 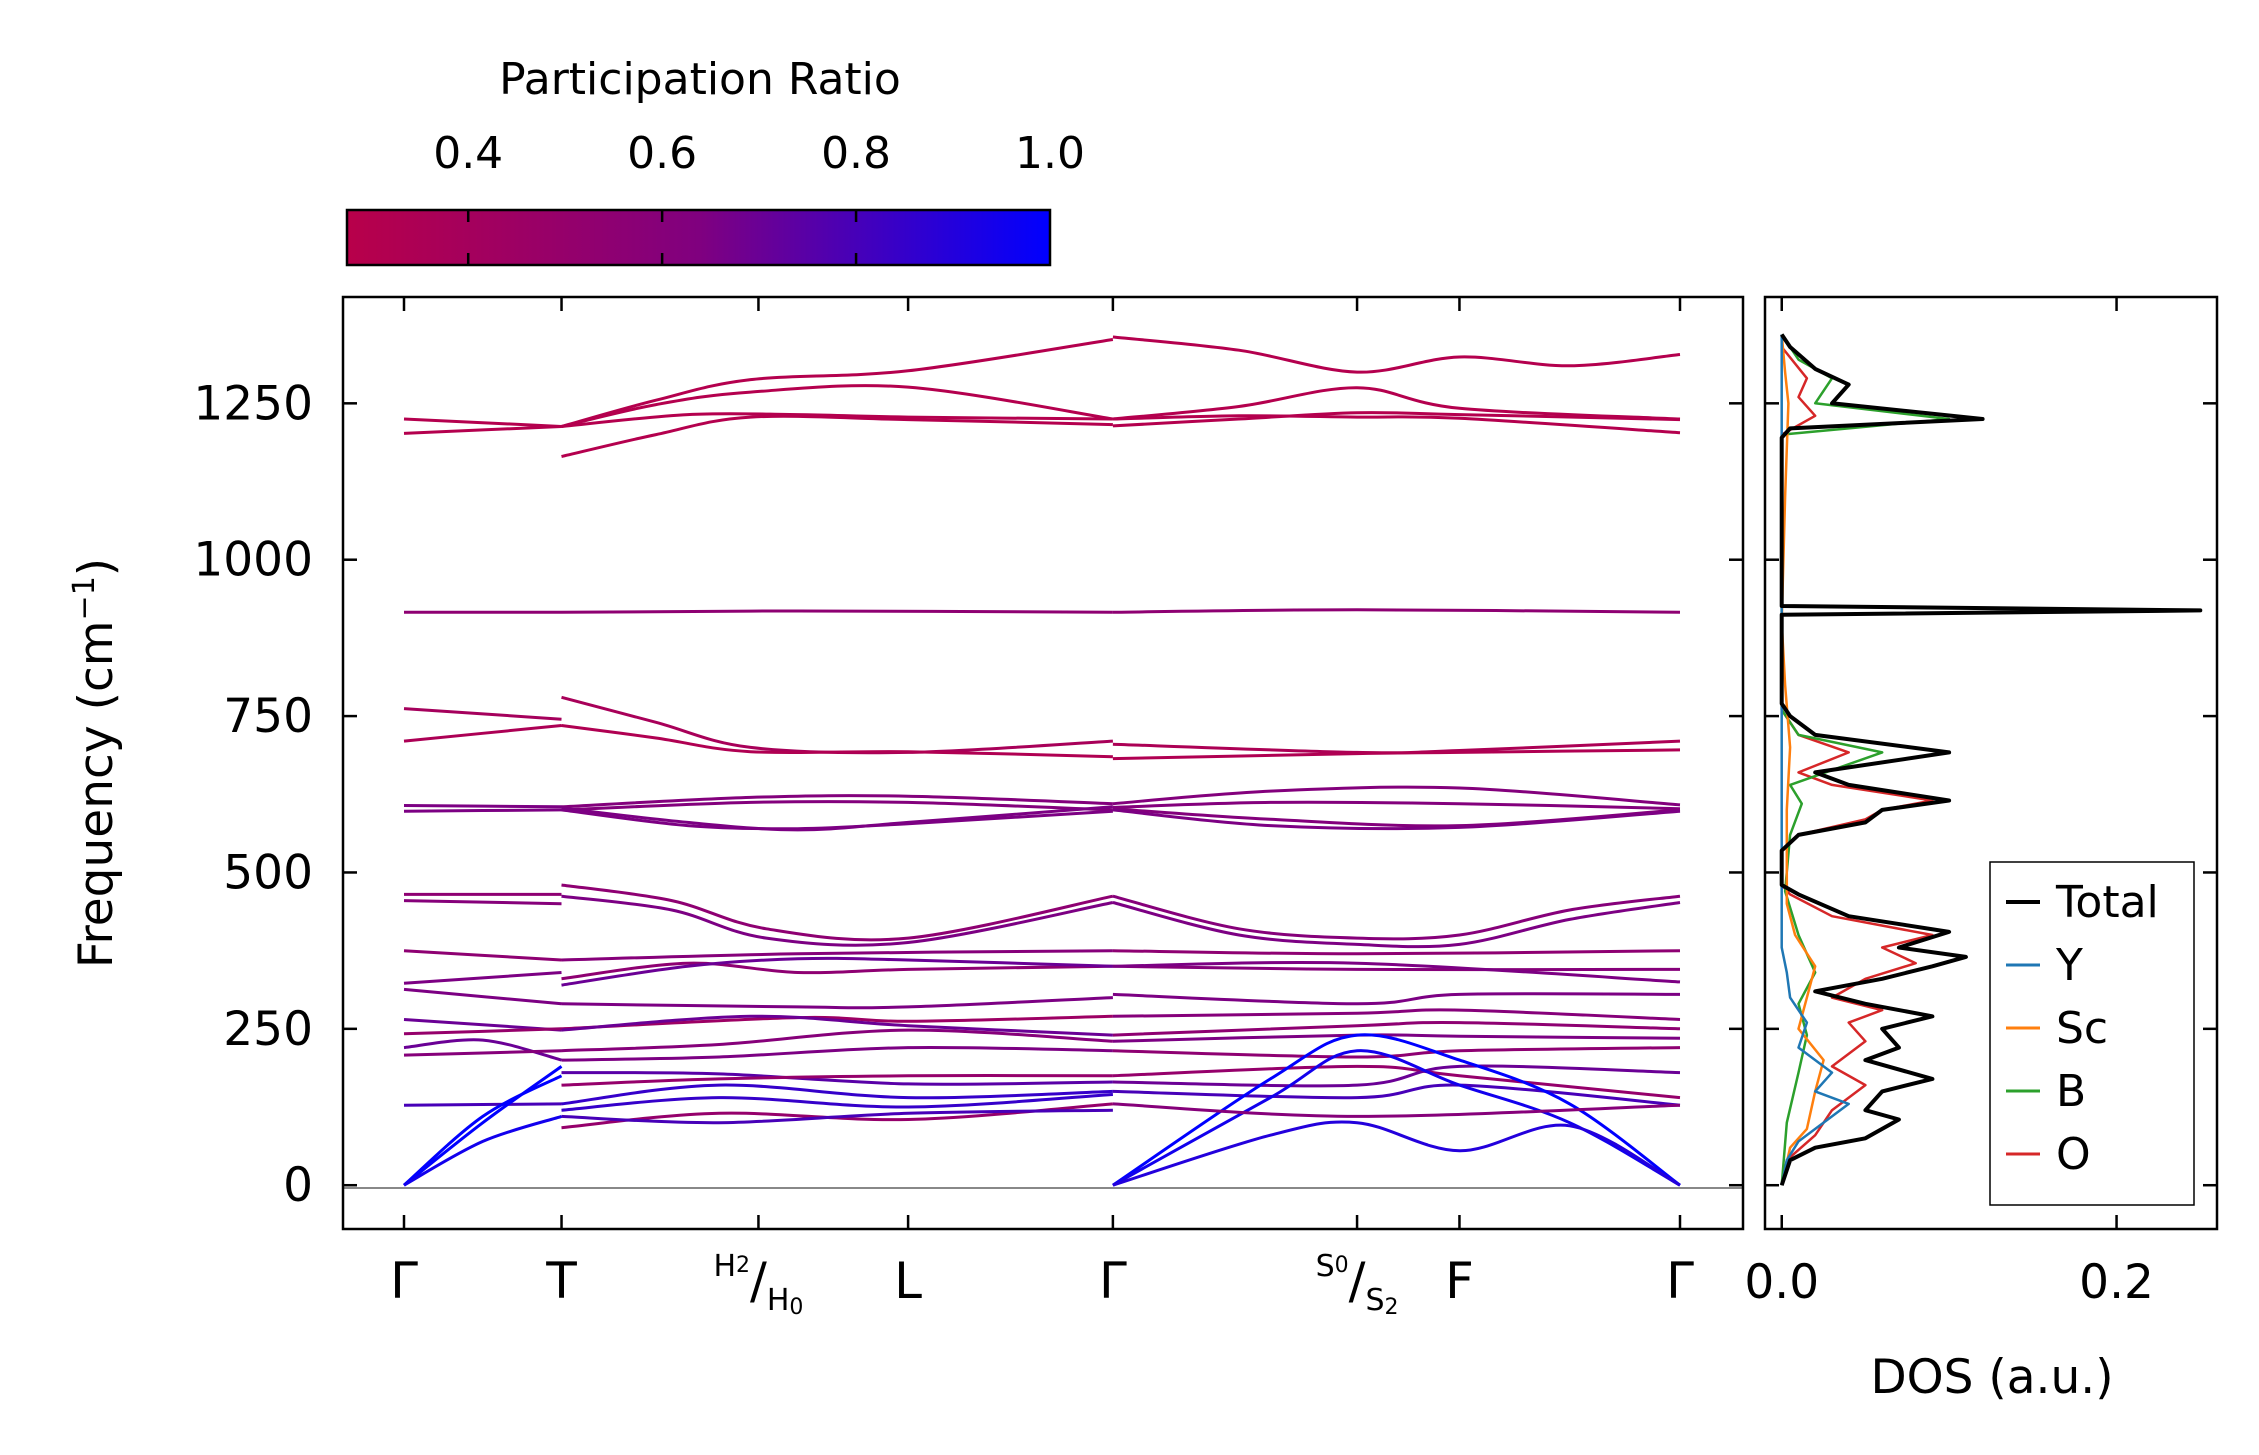 I want to click on dos-layer, so click(x=1991, y=759).